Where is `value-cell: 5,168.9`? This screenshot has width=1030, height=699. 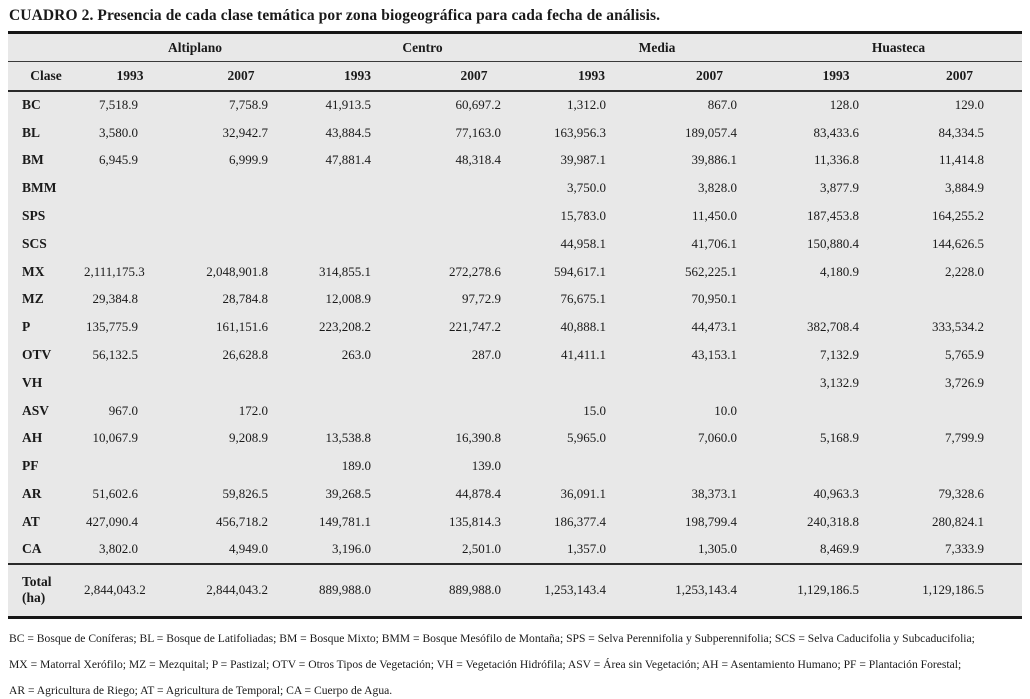 value-cell: 5,168.9 is located at coordinates (840, 438).